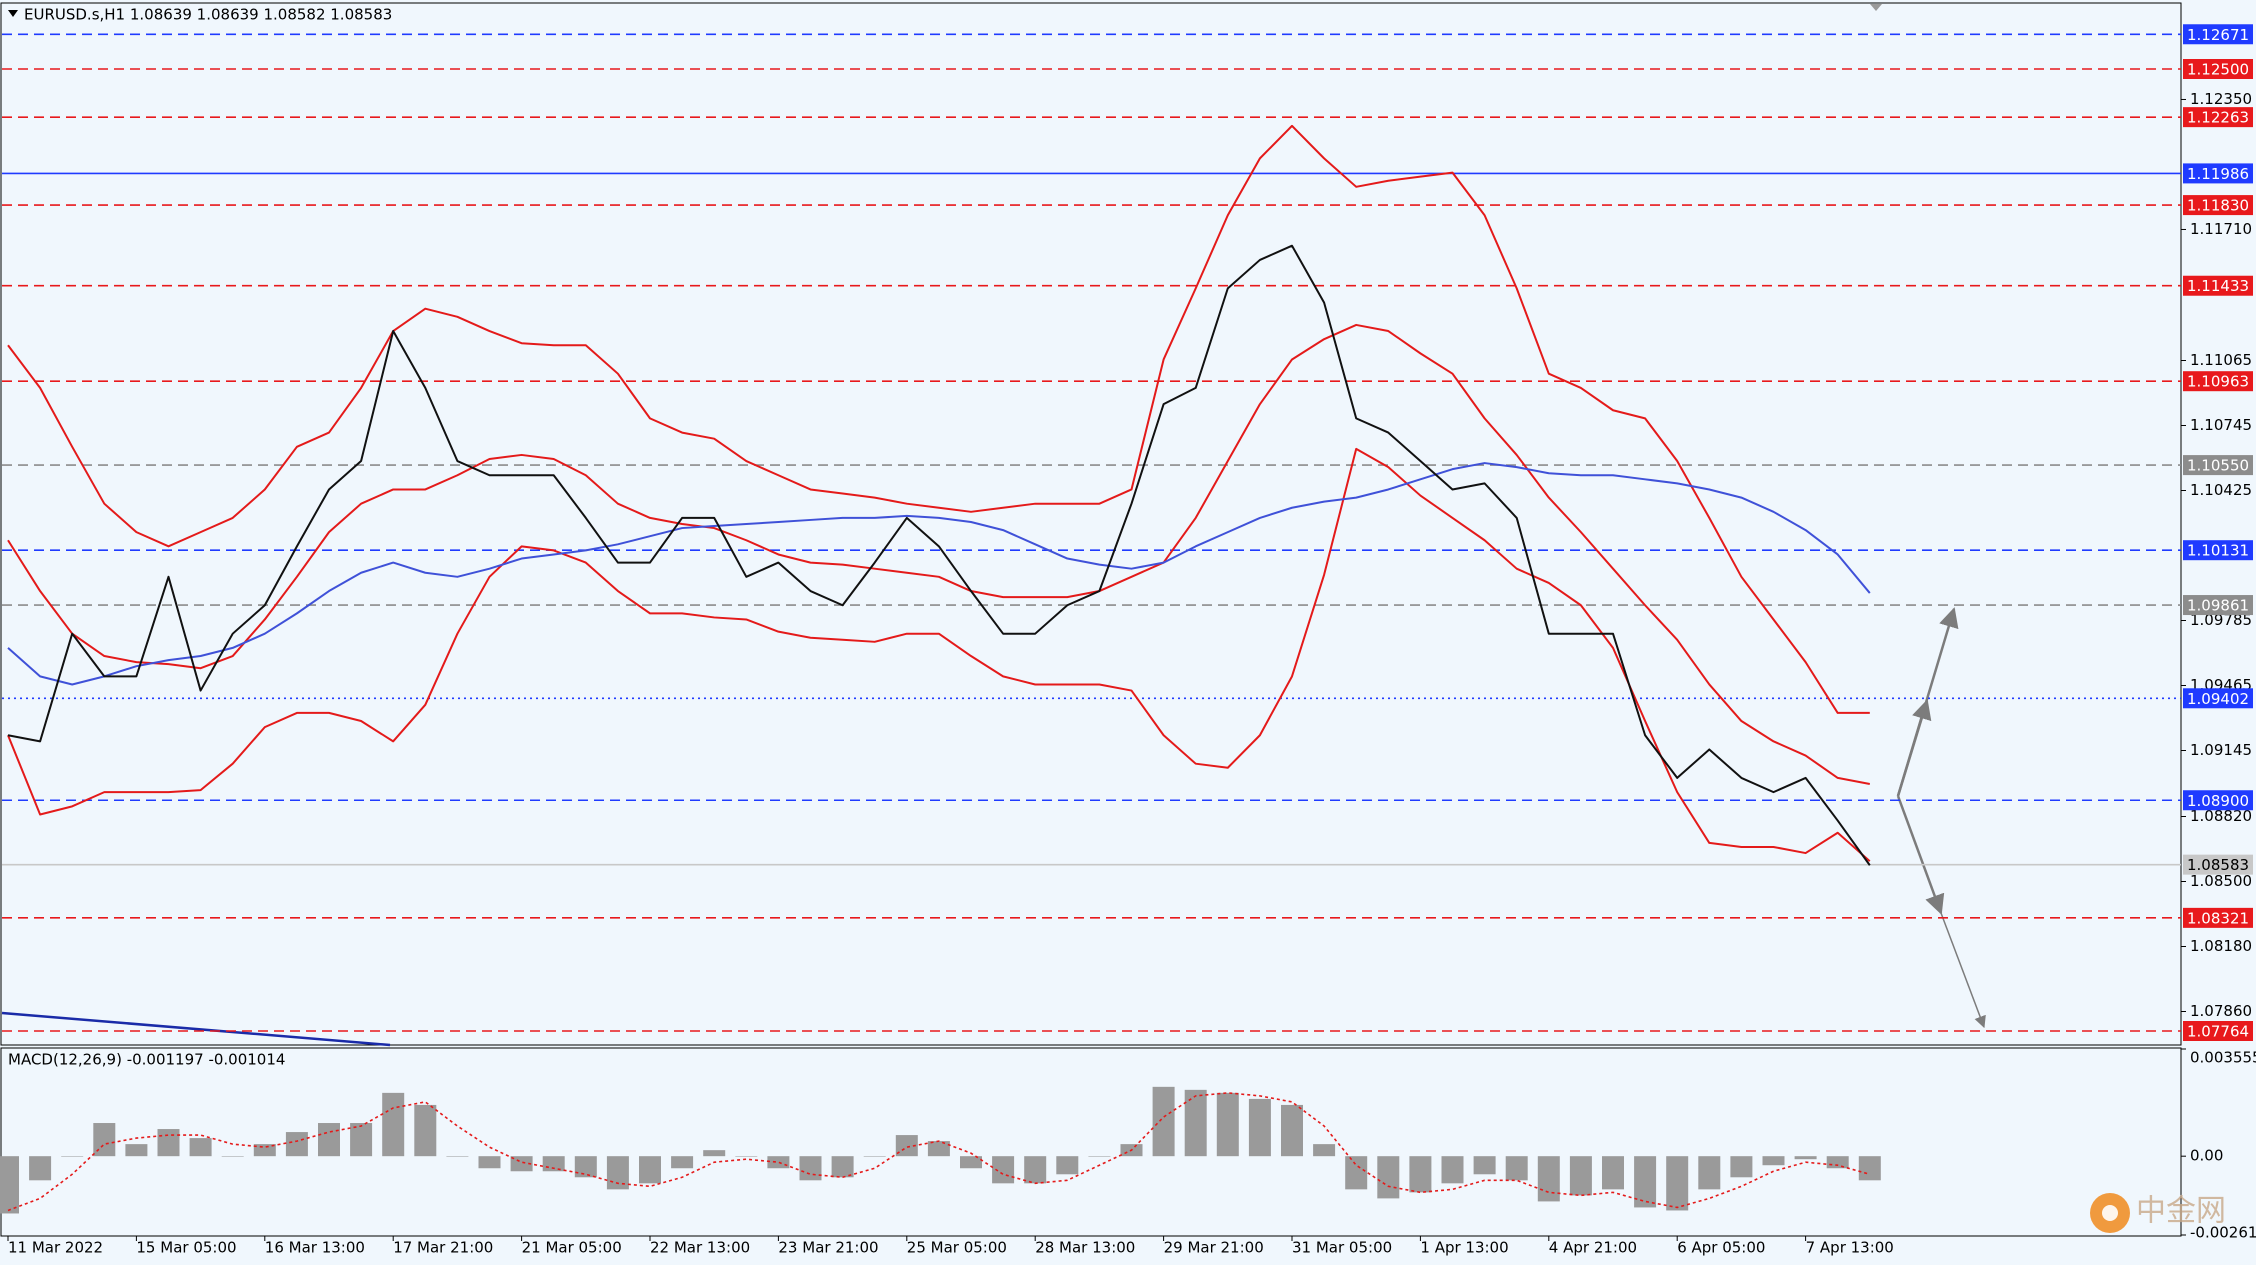 This screenshot has width=2256, height=1265. Describe the element at coordinates (2206, 1156) in the screenshot. I see `y-tick-label: 0.00` at that location.